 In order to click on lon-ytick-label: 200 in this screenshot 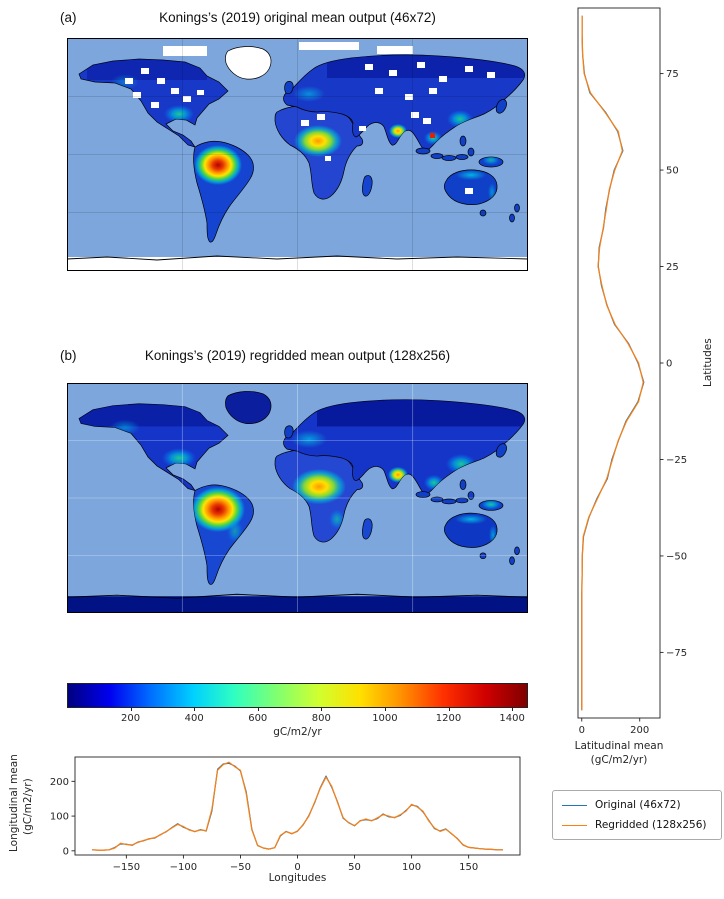, I will do `click(59, 782)`.